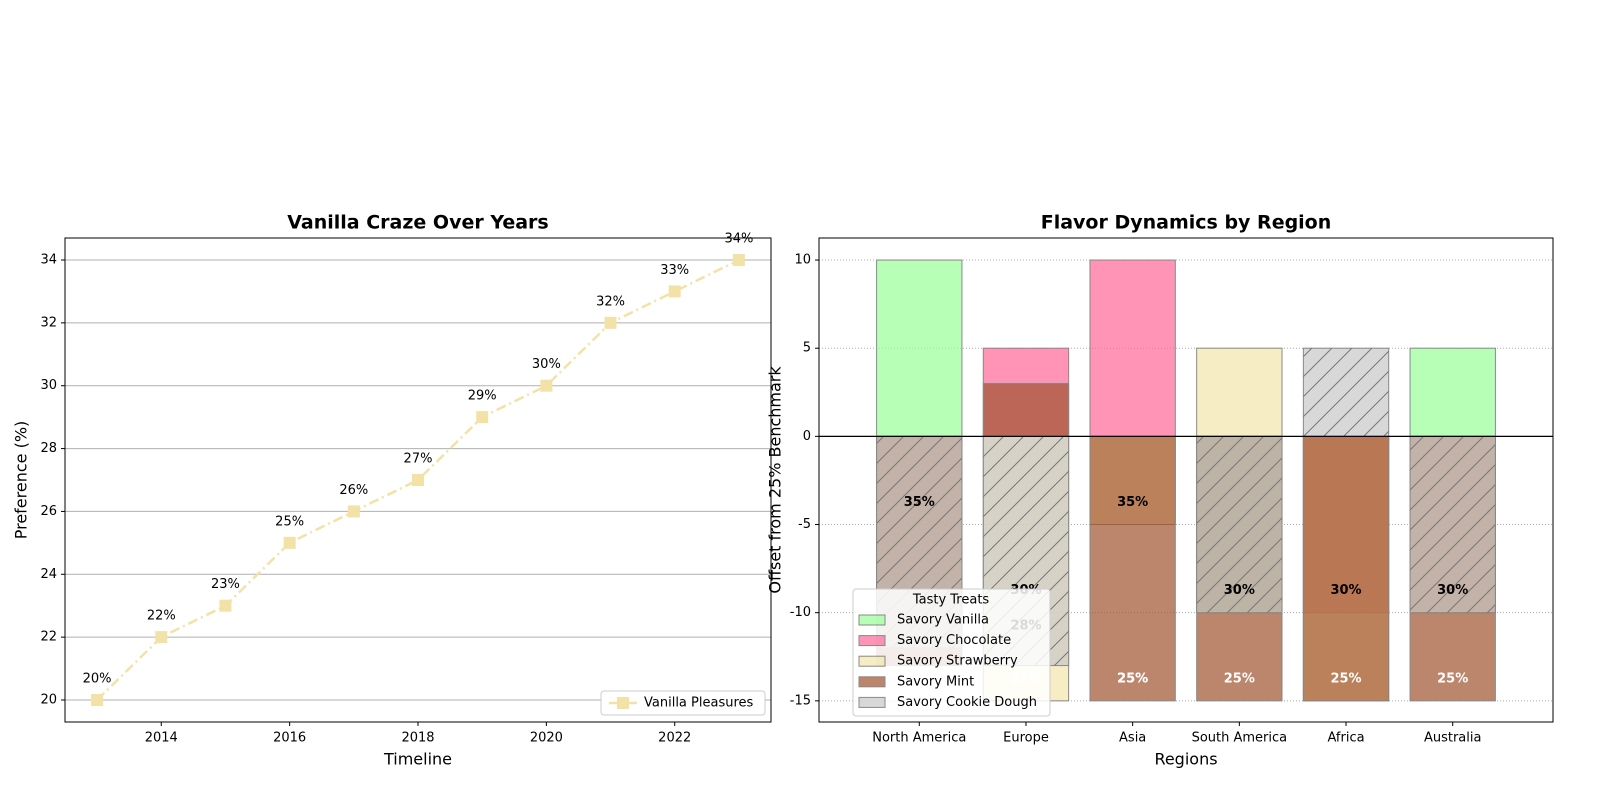 This screenshot has width=1600, height=804. I want to click on y-tick-label: -10, so click(800, 612).